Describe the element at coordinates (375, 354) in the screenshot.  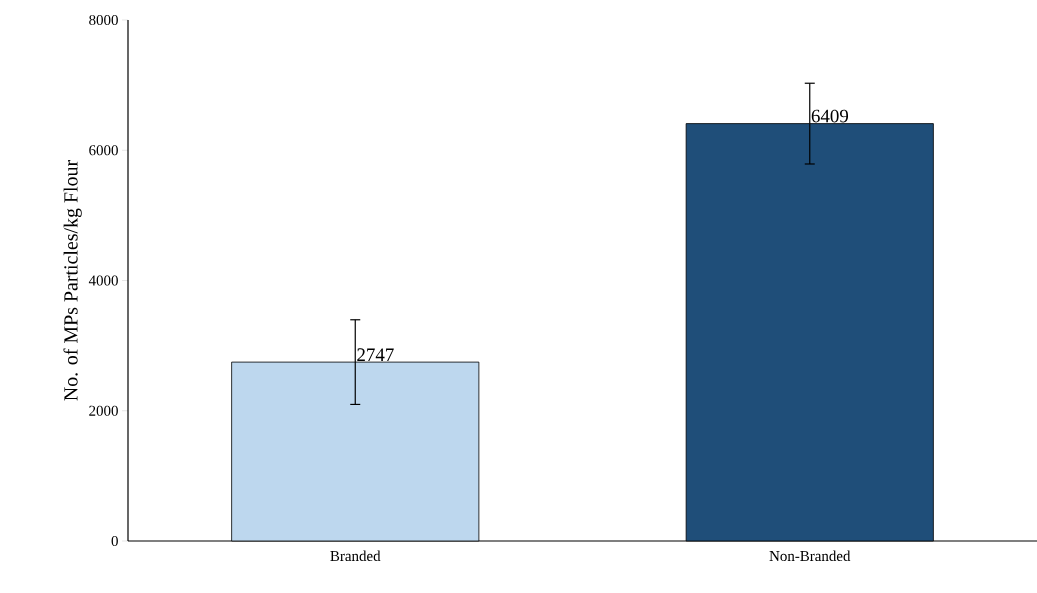
I see `data-label: 2747` at that location.